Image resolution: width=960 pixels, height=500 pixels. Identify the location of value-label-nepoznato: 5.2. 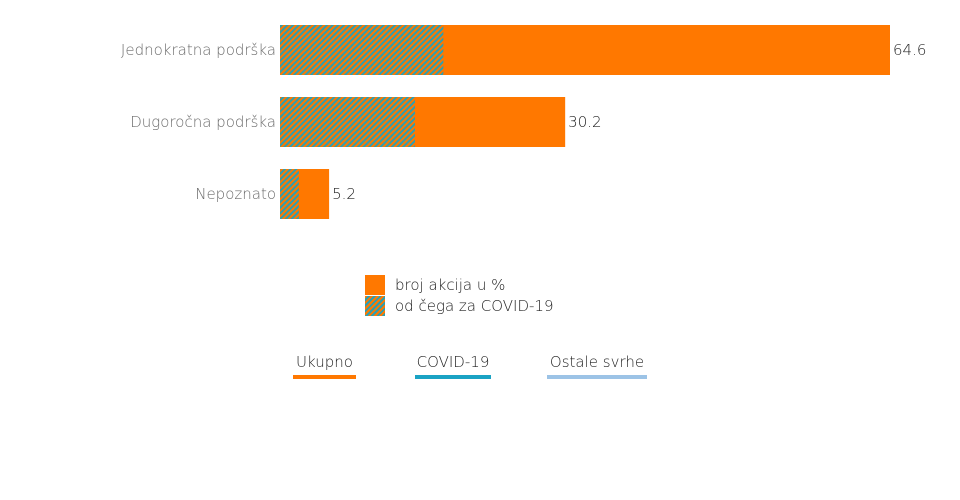
(344, 194).